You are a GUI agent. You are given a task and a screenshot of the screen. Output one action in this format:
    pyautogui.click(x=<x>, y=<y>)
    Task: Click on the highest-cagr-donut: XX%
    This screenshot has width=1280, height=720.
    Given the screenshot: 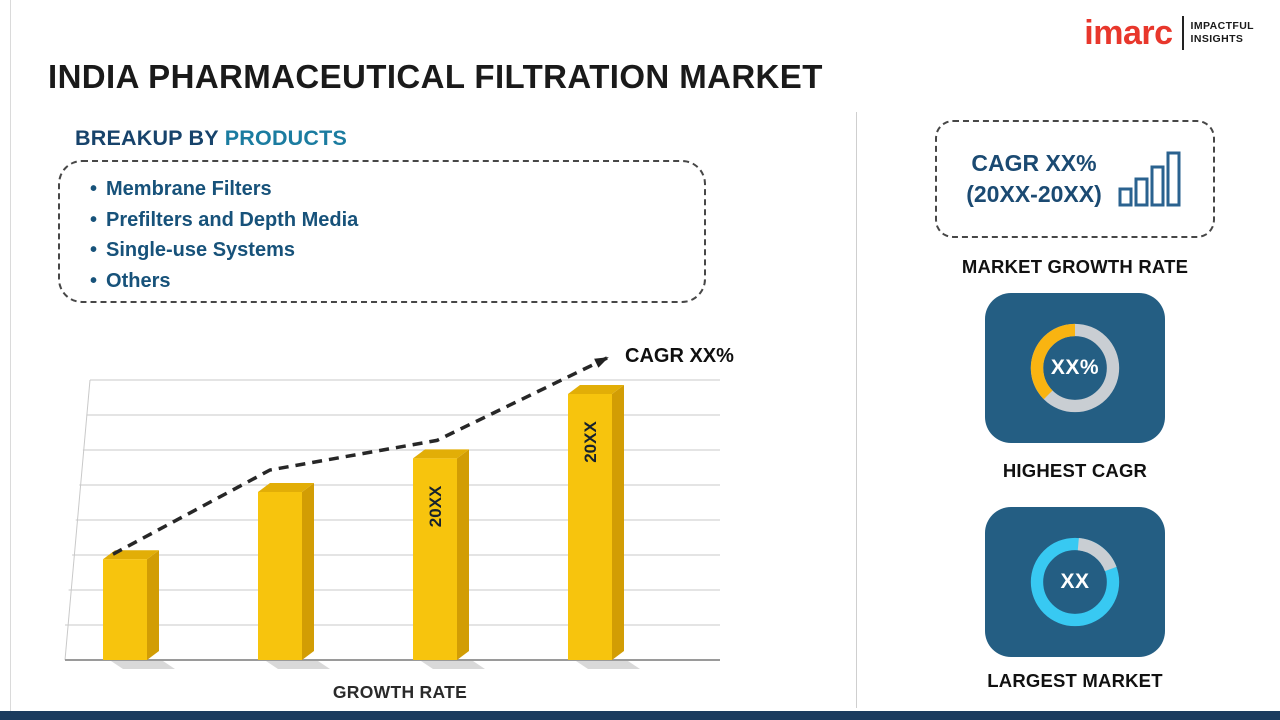 What is the action you would take?
    pyautogui.click(x=1075, y=368)
    